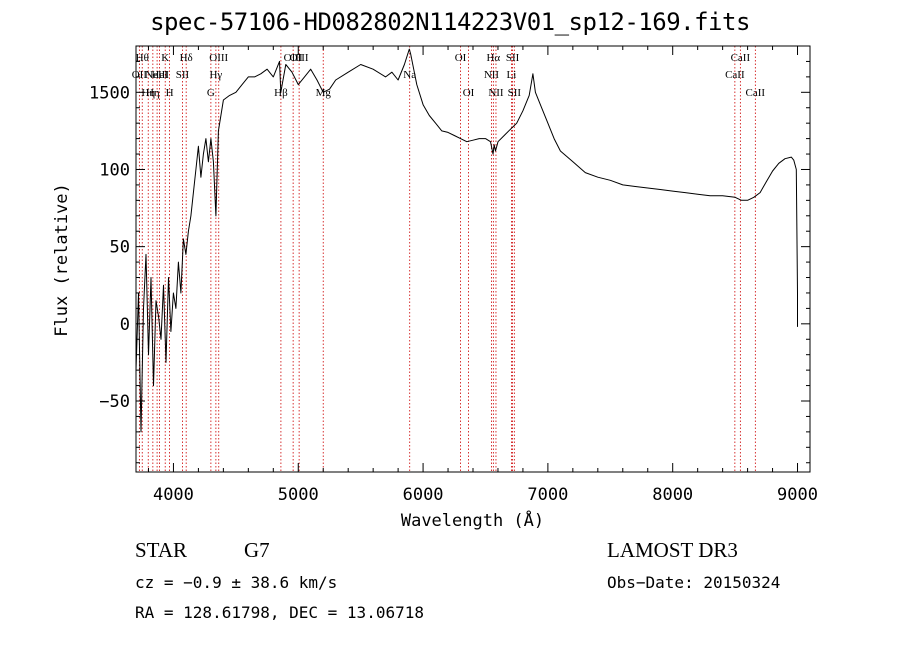 The height and width of the screenshot is (649, 900). Describe the element at coordinates (281, 93) in the screenshot. I see `line-label-13: Hβ` at that location.